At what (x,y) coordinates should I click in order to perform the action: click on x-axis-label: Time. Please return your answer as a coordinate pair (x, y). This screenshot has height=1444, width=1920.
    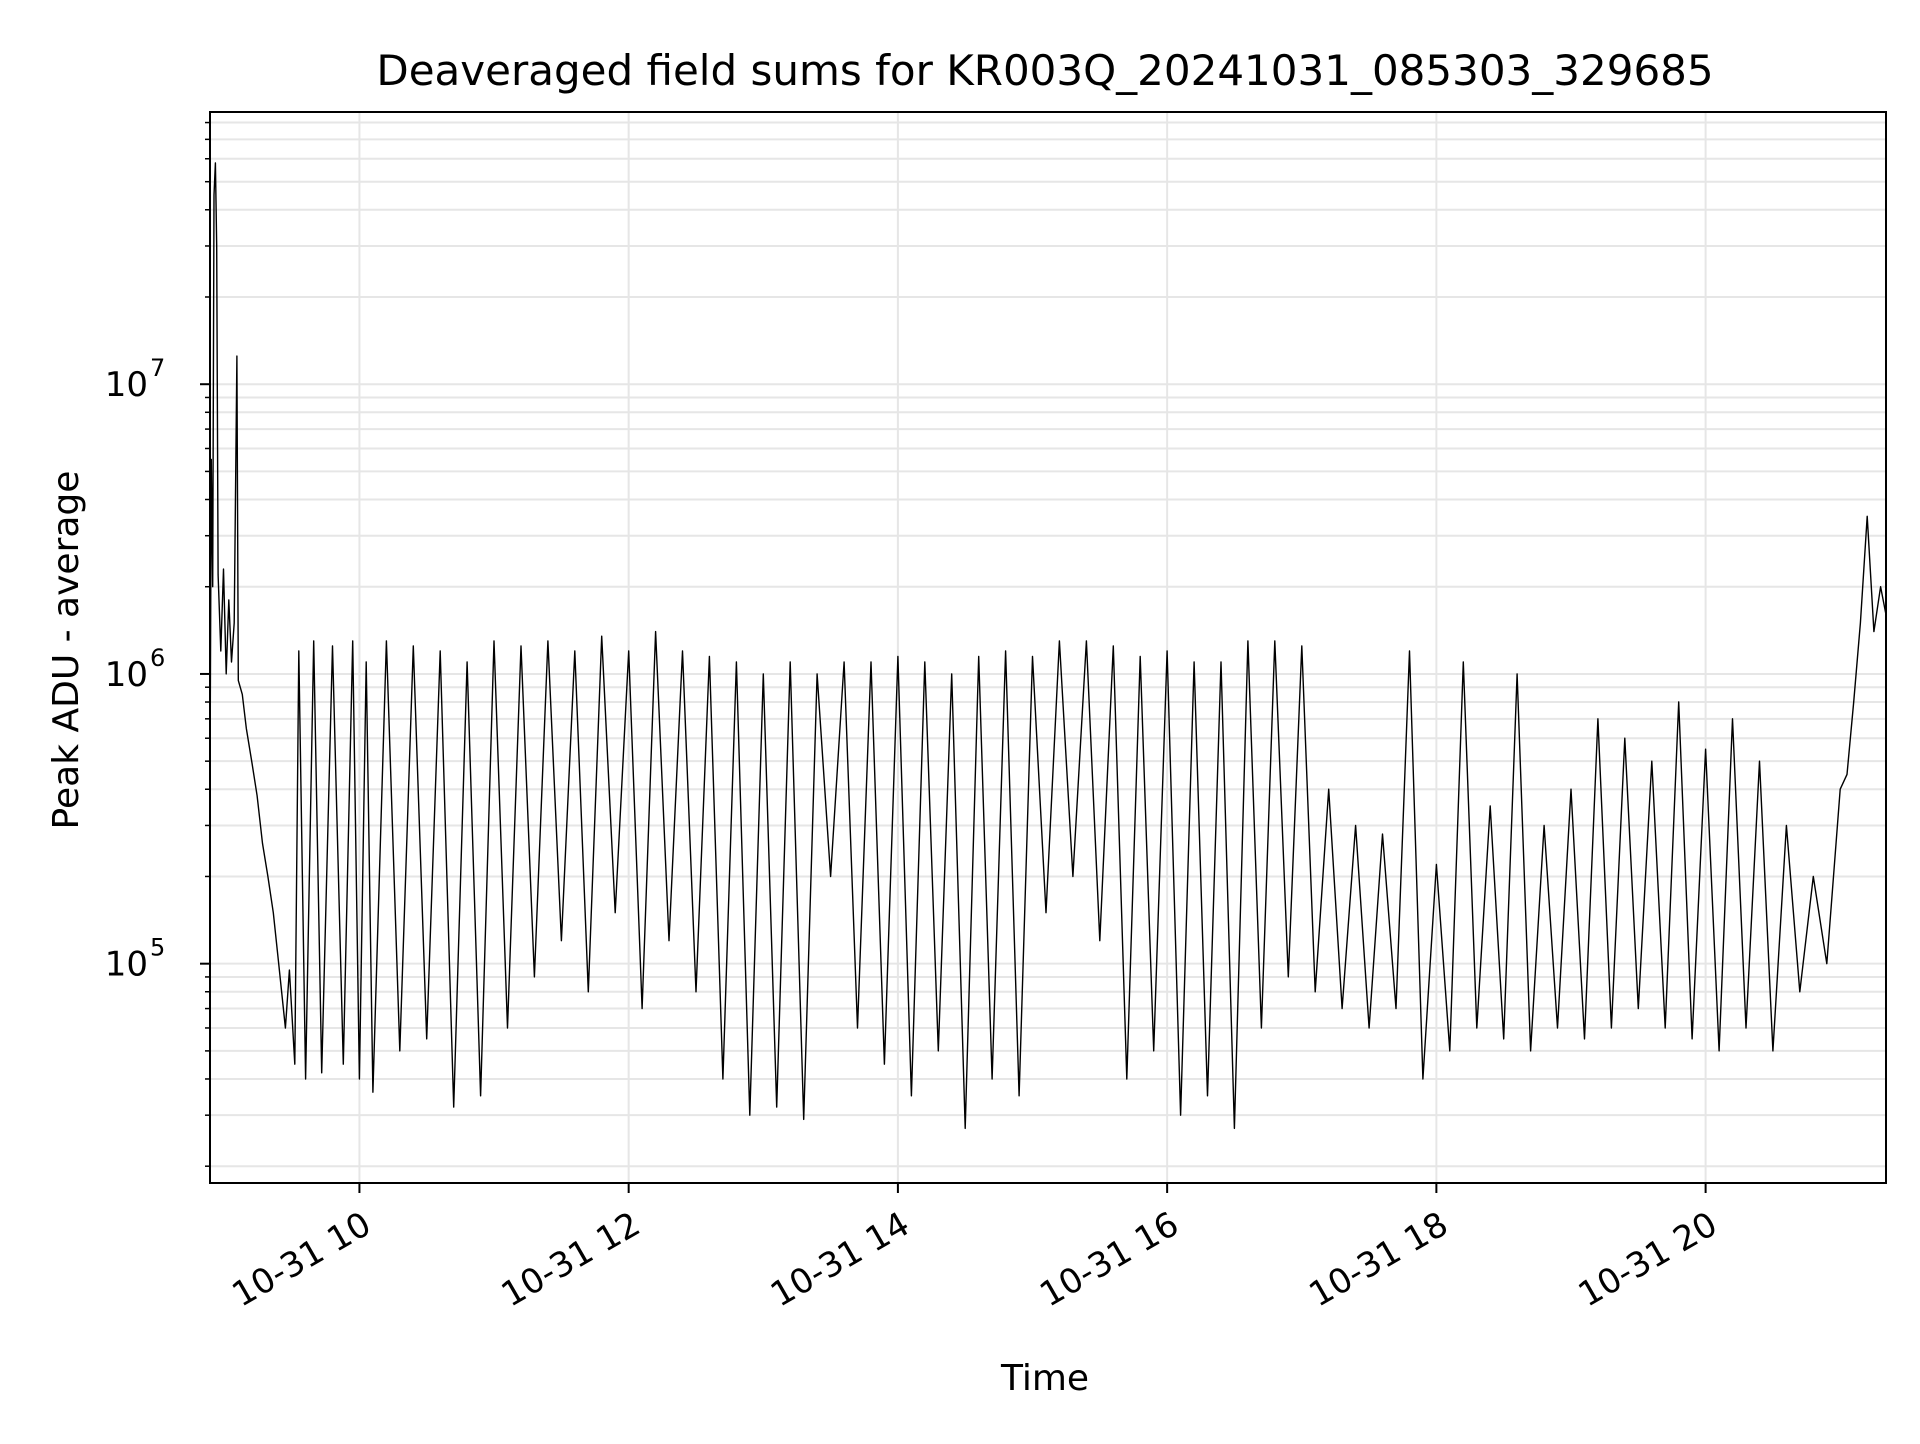
    Looking at the image, I should click on (1044, 1378).